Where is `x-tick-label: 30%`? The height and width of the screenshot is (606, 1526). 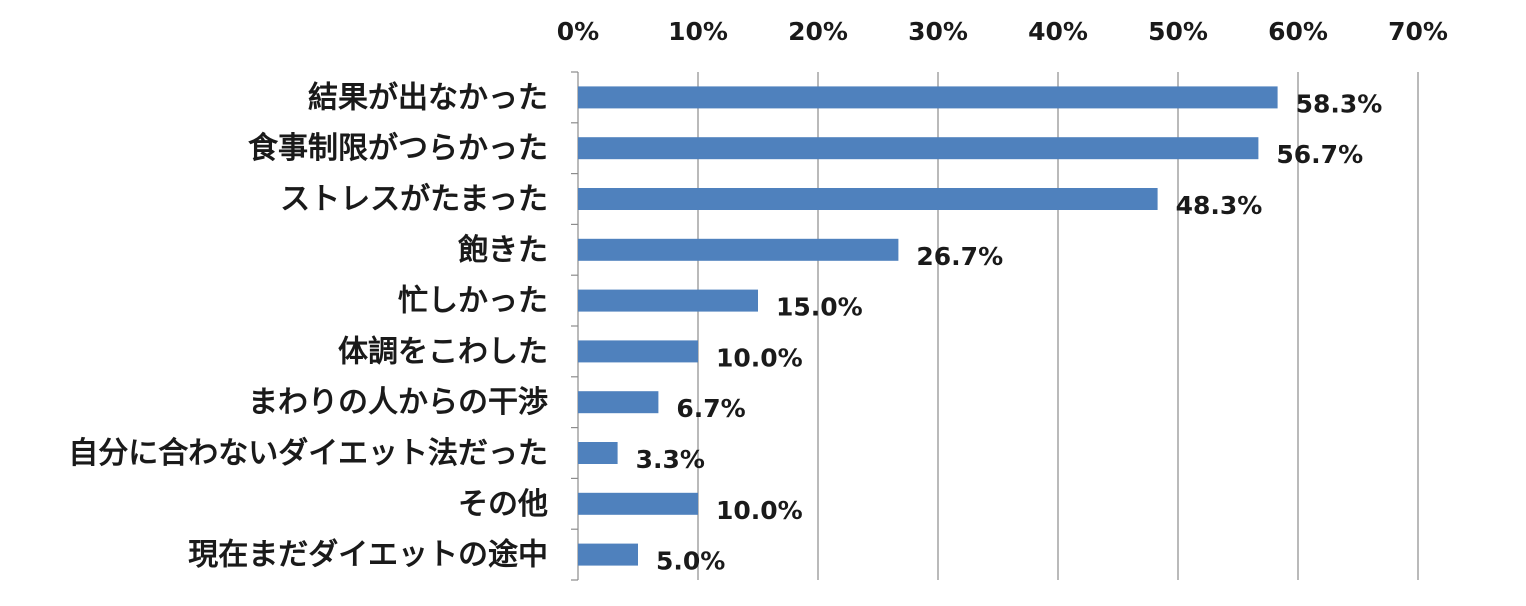 x-tick-label: 30% is located at coordinates (938, 31).